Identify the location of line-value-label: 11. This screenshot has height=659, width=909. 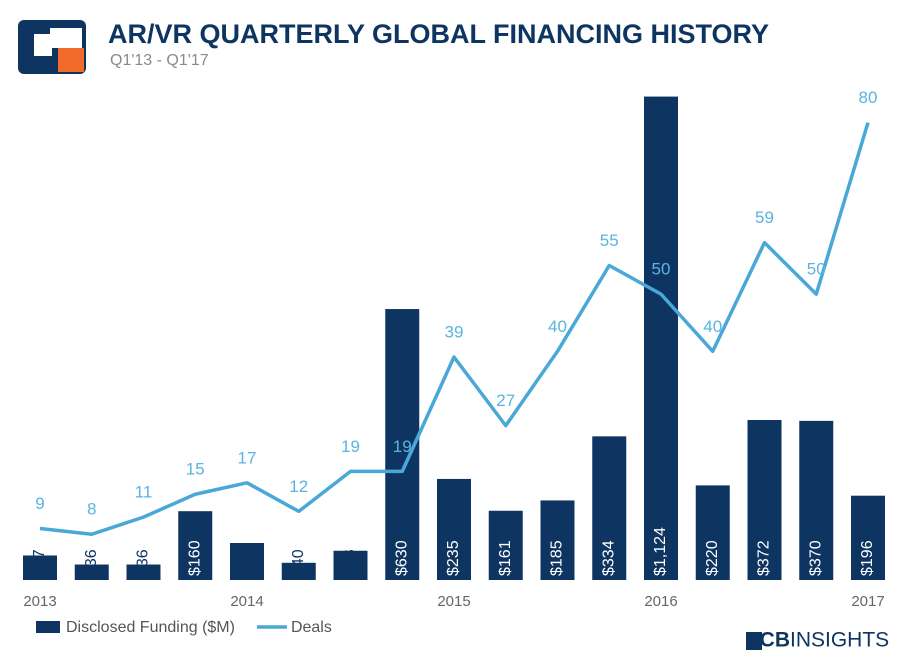
(144, 492).